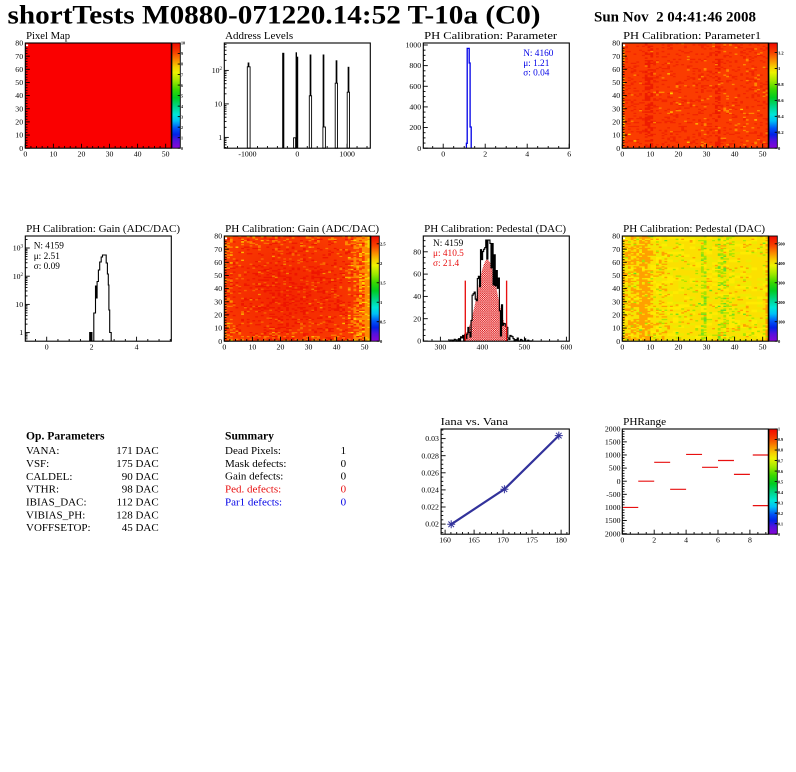 Image resolution: width=796 pixels, height=772 pixels. I want to click on svg-text: VIBIAS_PH:, so click(55, 515).